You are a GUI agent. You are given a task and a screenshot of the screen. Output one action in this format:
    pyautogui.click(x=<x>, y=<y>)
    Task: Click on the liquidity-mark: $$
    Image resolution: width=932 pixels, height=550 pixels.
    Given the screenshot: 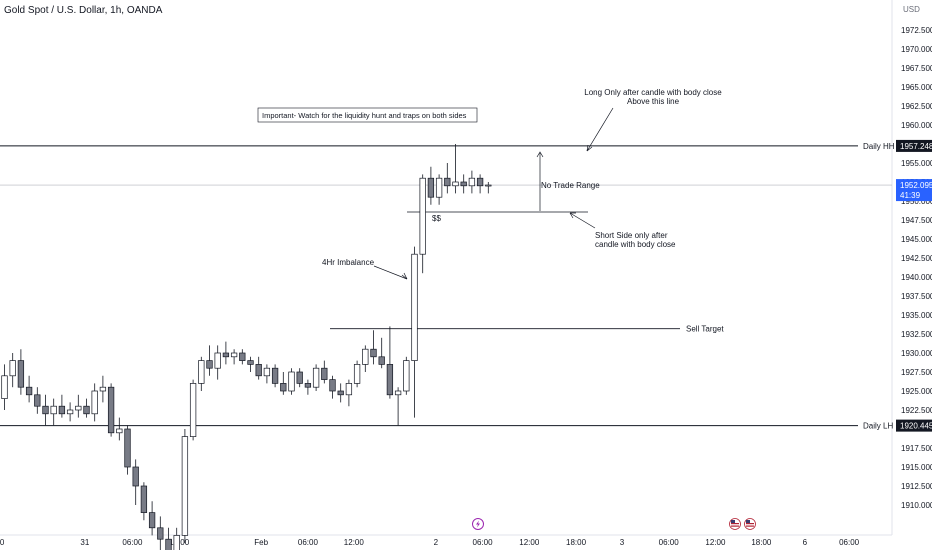 What is the action you would take?
    pyautogui.click(x=436, y=218)
    